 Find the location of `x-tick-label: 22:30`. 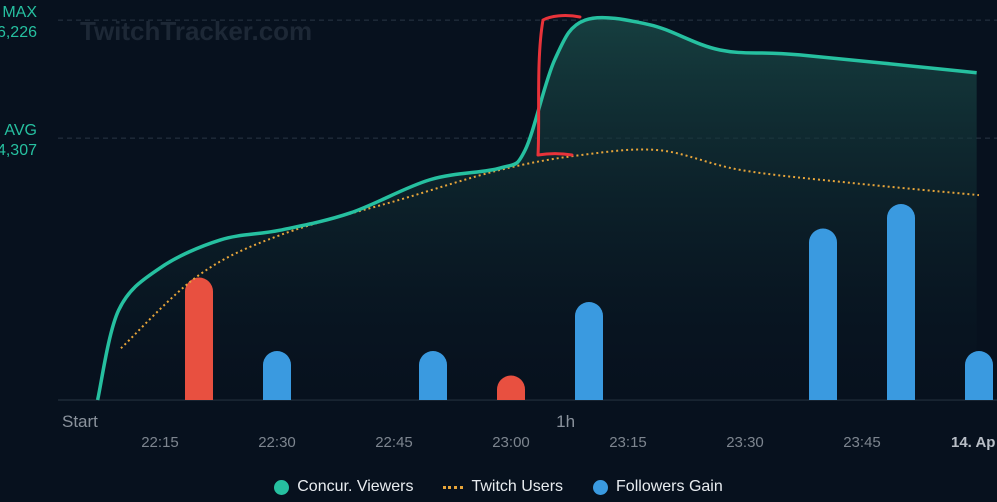

x-tick-label: 22:30 is located at coordinates (277, 442).